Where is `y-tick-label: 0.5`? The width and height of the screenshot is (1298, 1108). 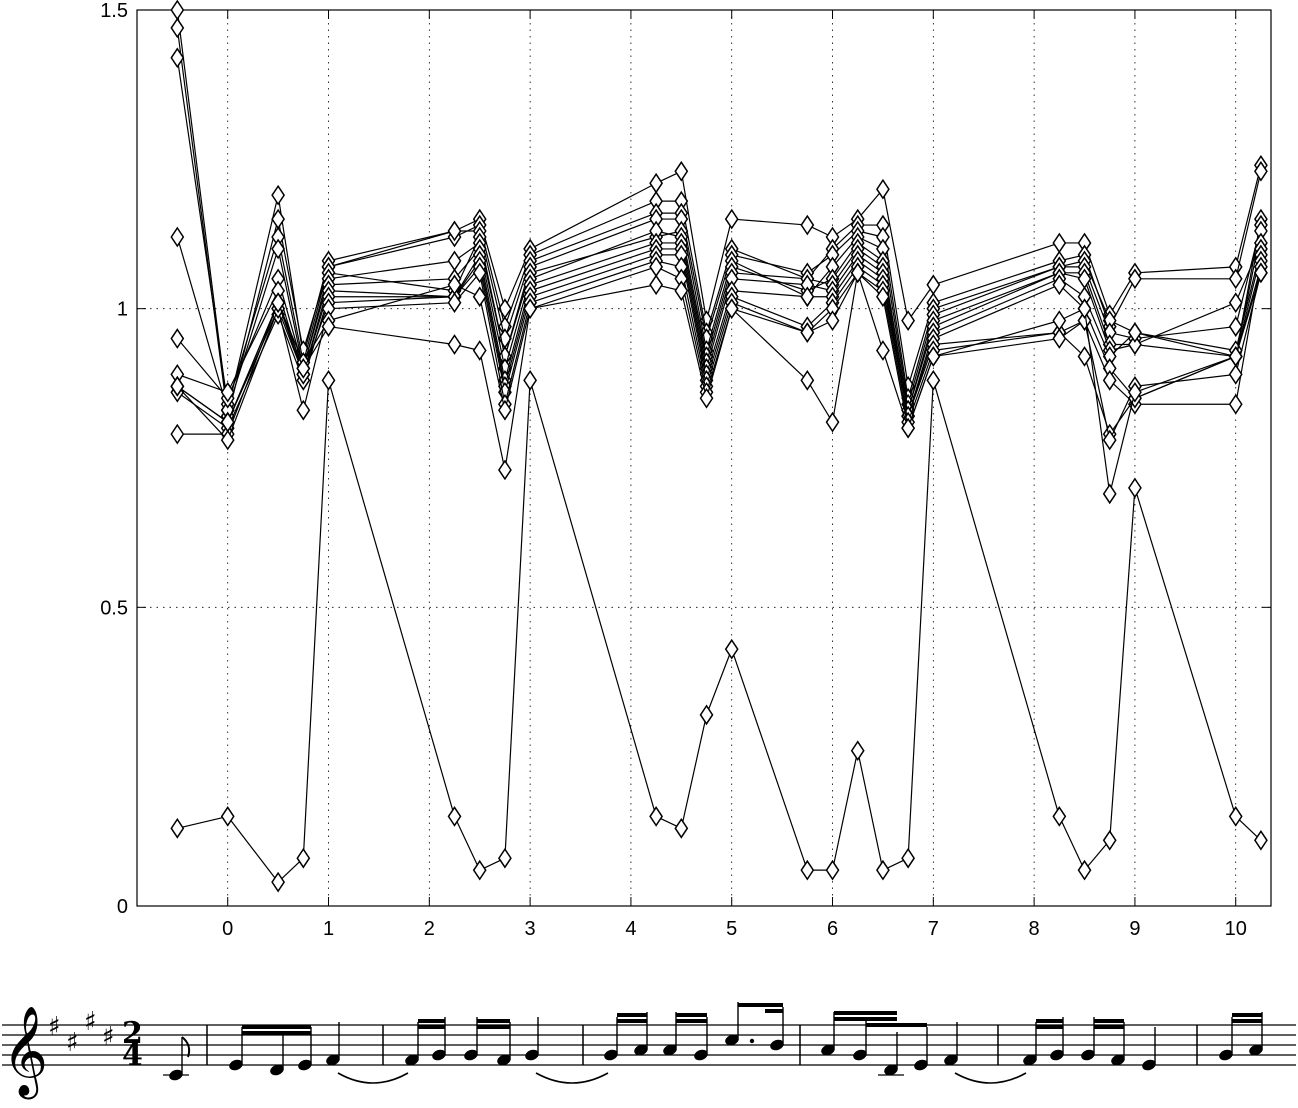 y-tick-label: 0.5 is located at coordinates (114, 608).